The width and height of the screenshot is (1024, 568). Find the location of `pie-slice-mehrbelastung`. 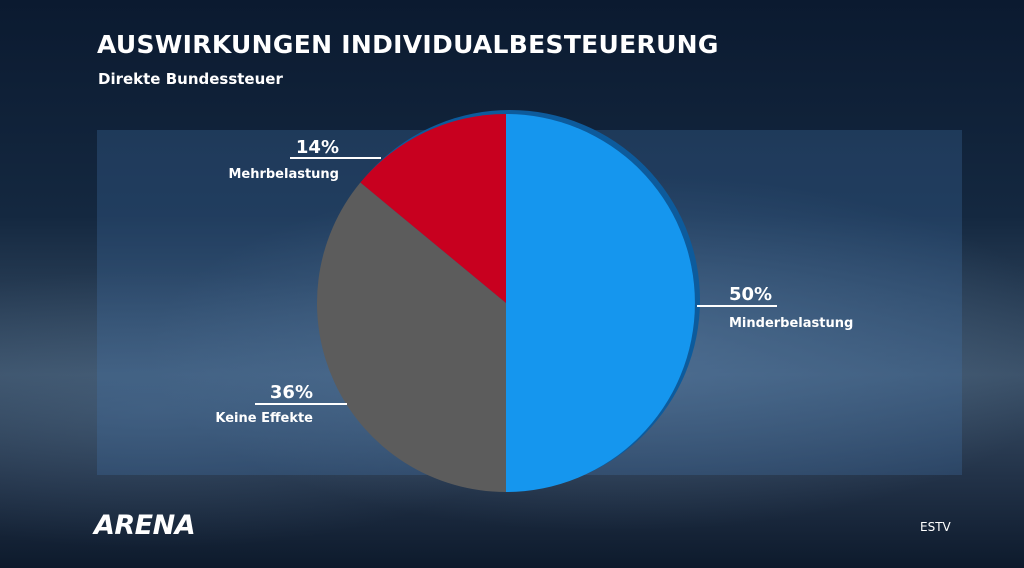

pie-slice-mehrbelastung is located at coordinates (433, 208).